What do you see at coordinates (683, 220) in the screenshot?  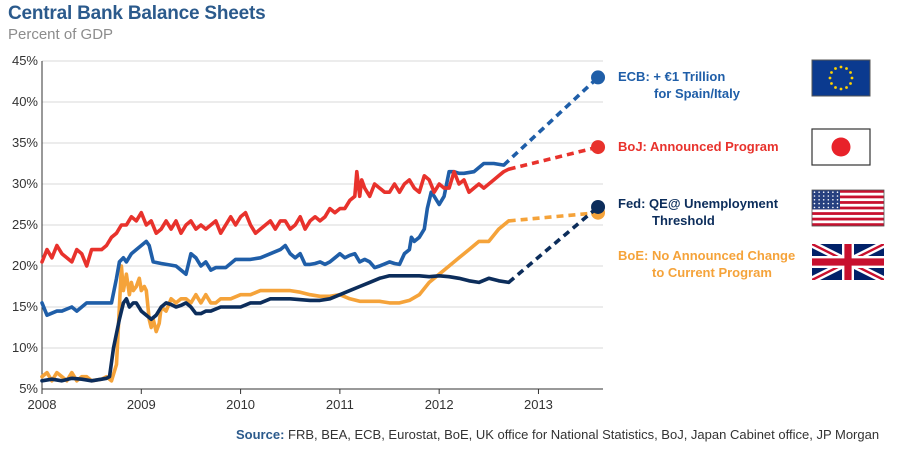 I see `annotation-fed: Threshold` at bounding box center [683, 220].